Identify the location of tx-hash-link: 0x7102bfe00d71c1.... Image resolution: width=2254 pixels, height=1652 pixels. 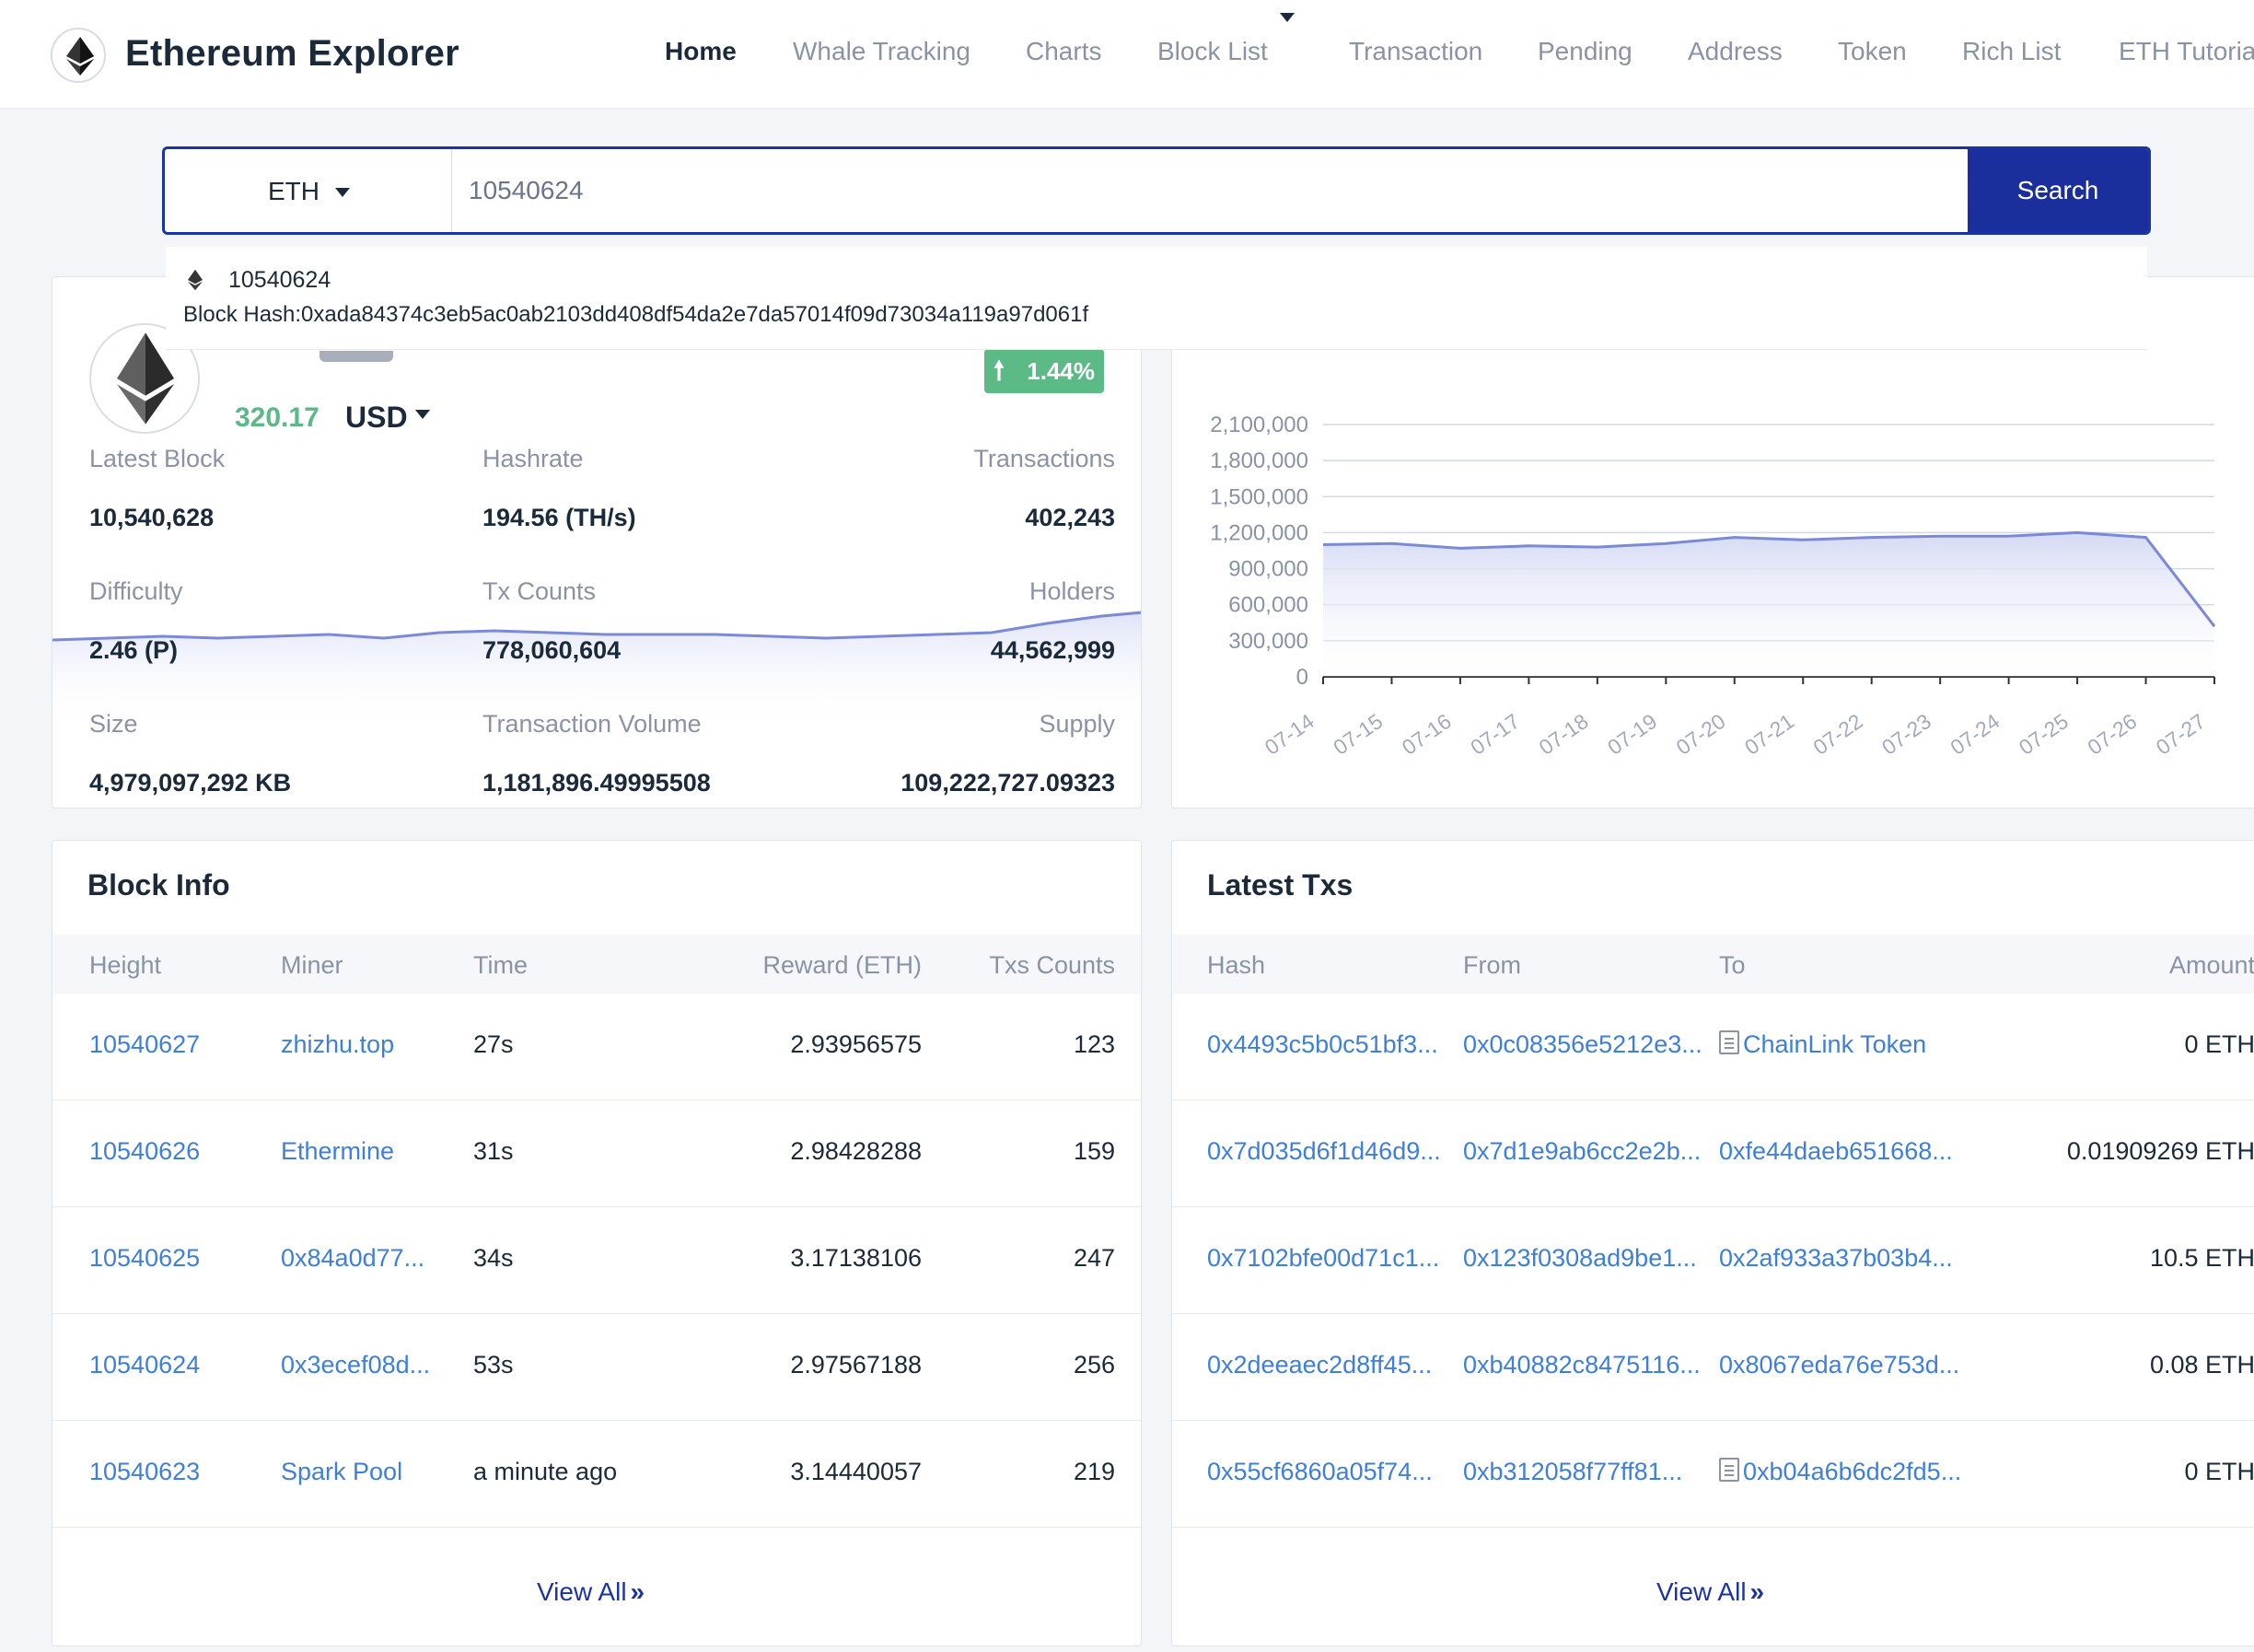
(1323, 1258).